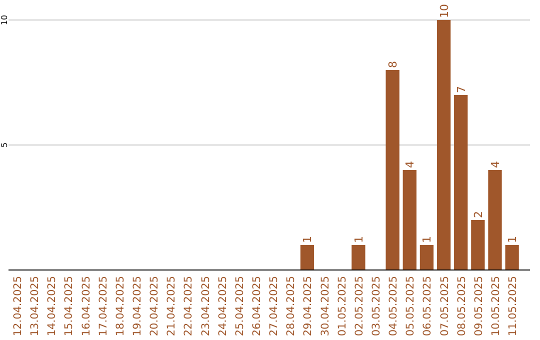 The image size is (540, 340). Describe the element at coordinates (206, 306) in the screenshot. I see `x-tick-label: 23.04.2025` at that location.